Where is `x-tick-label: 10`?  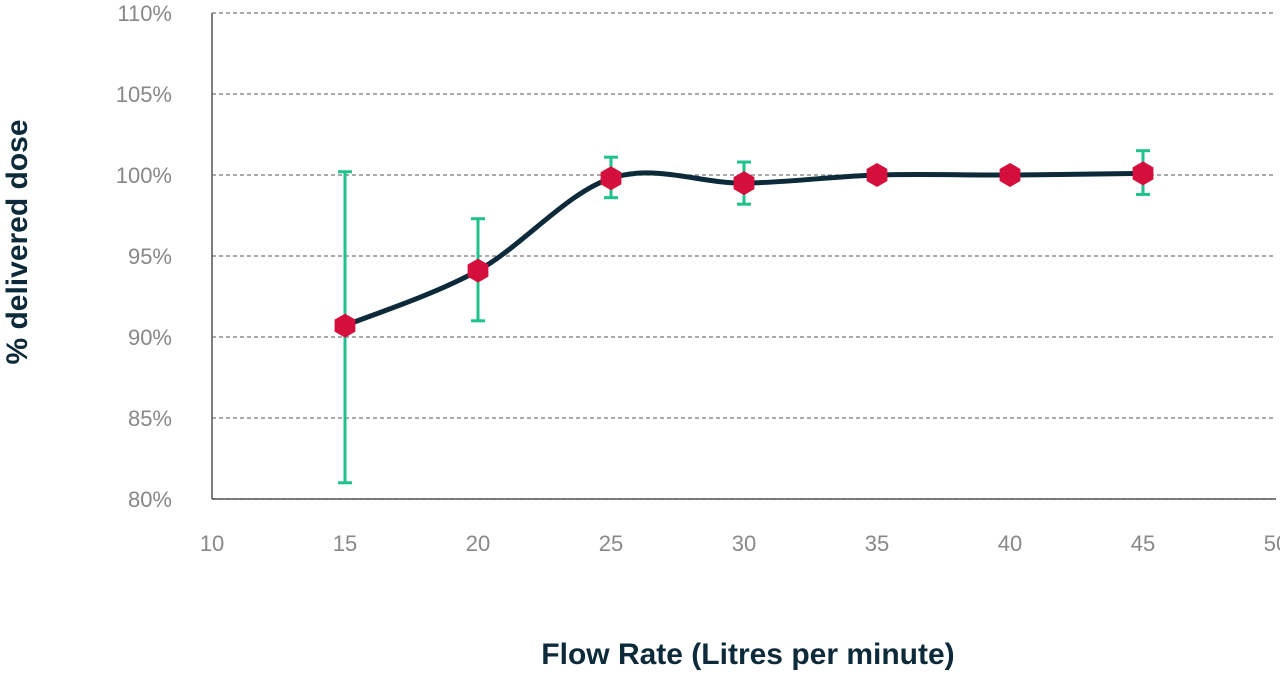
x-tick-label: 10 is located at coordinates (212, 543).